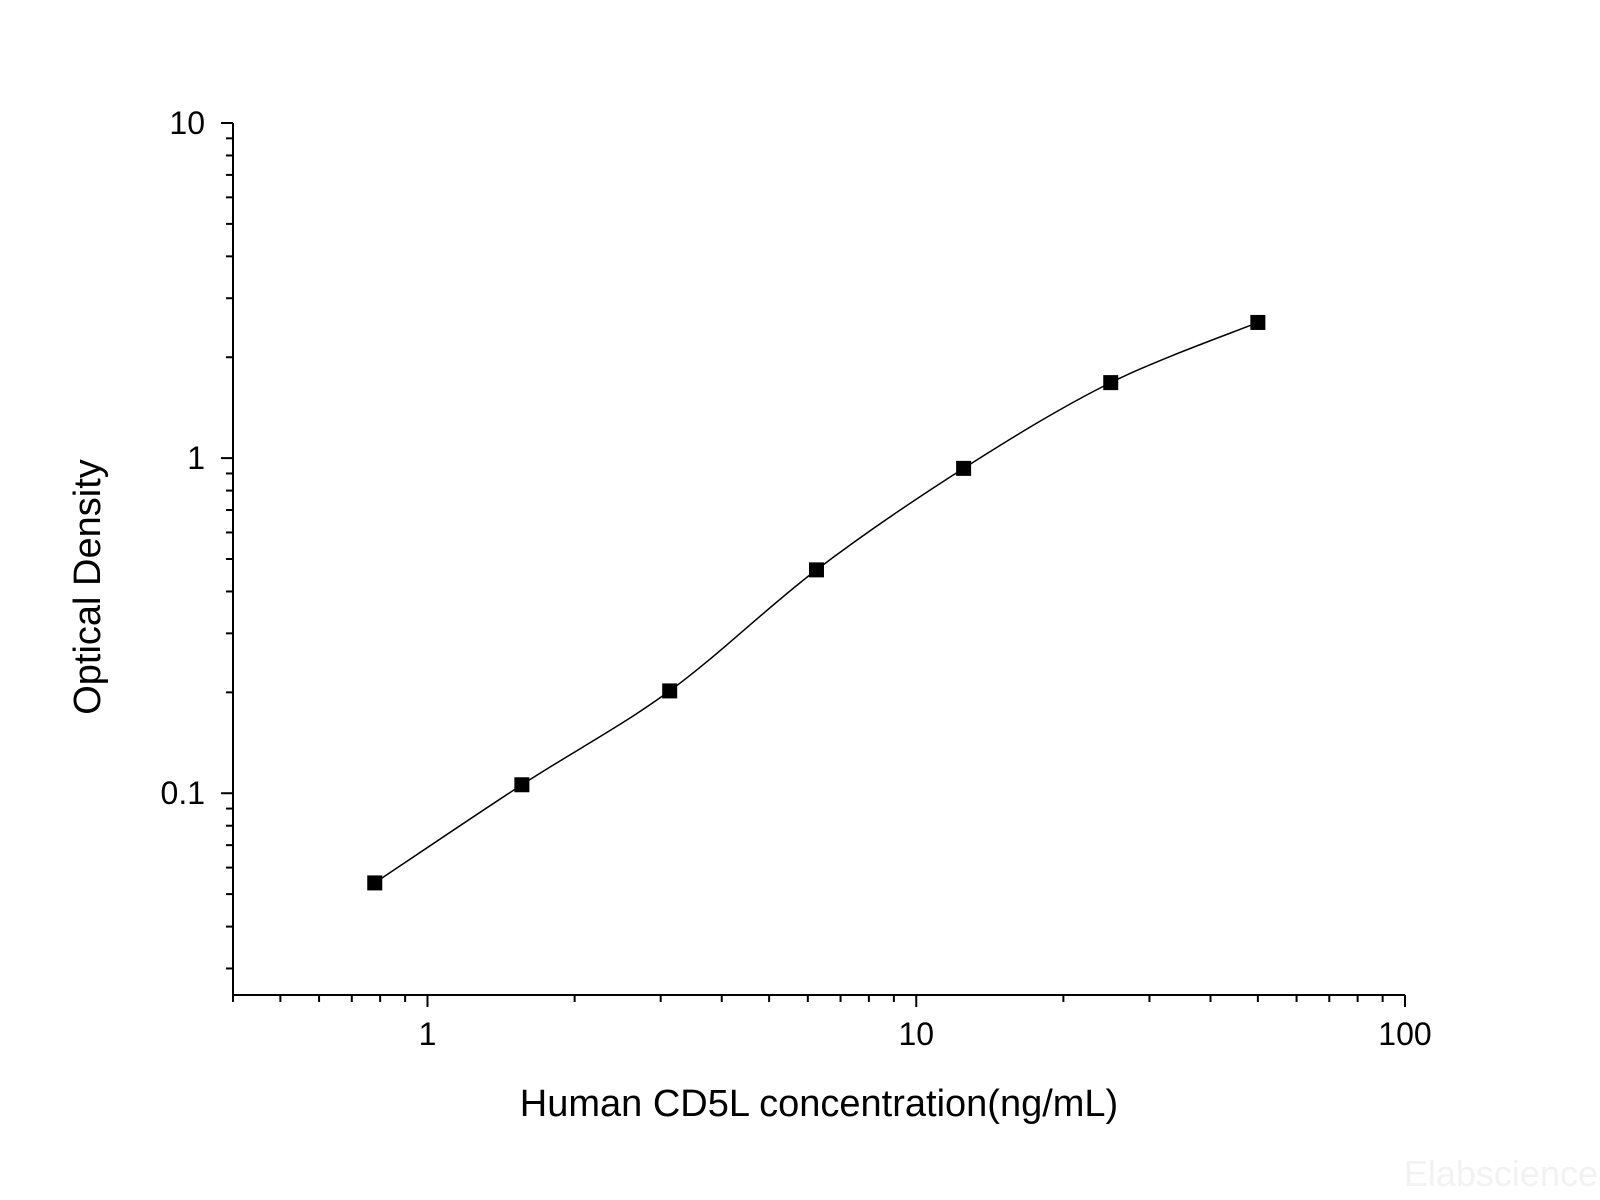 This screenshot has height=1200, width=1600. Describe the element at coordinates (916, 1034) in the screenshot. I see `x-tick-label: 10` at that location.